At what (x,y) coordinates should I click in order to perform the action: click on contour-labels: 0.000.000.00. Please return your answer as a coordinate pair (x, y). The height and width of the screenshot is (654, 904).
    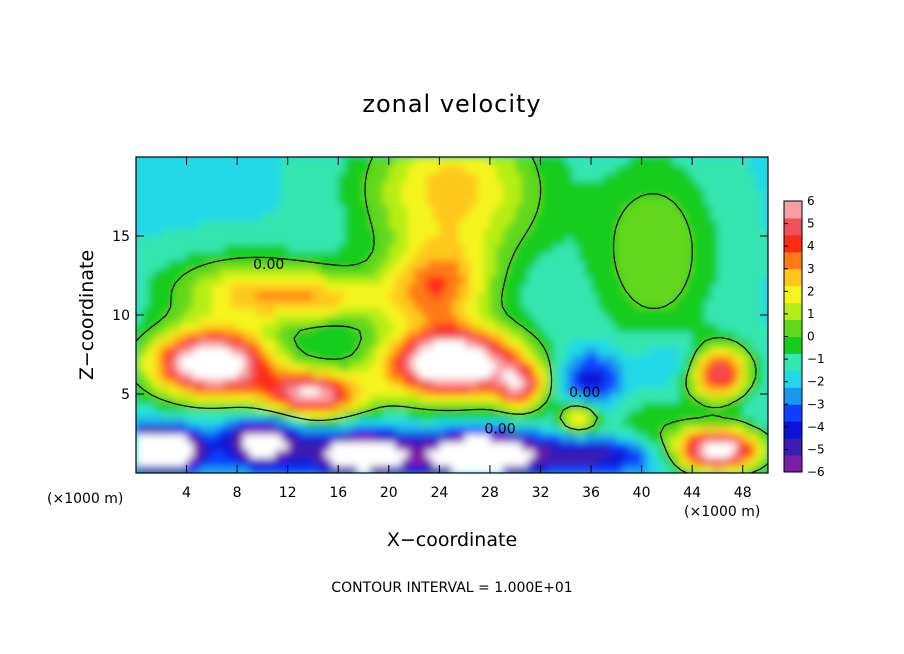
    Looking at the image, I should click on (426, 347).